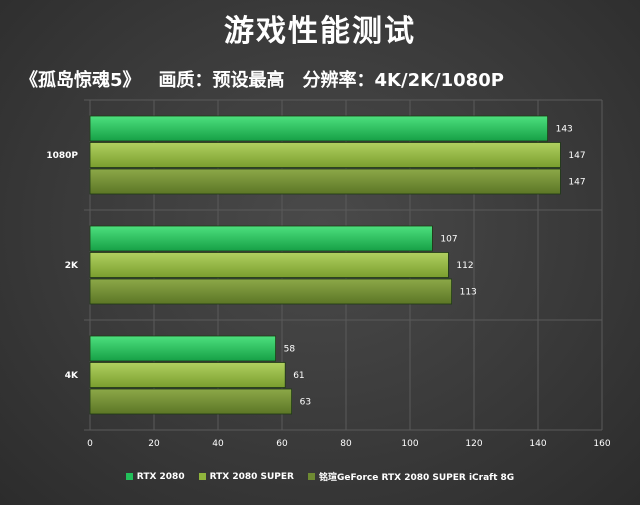  Describe the element at coordinates (90, 444) in the screenshot. I see `x-tick-label: 0` at that location.